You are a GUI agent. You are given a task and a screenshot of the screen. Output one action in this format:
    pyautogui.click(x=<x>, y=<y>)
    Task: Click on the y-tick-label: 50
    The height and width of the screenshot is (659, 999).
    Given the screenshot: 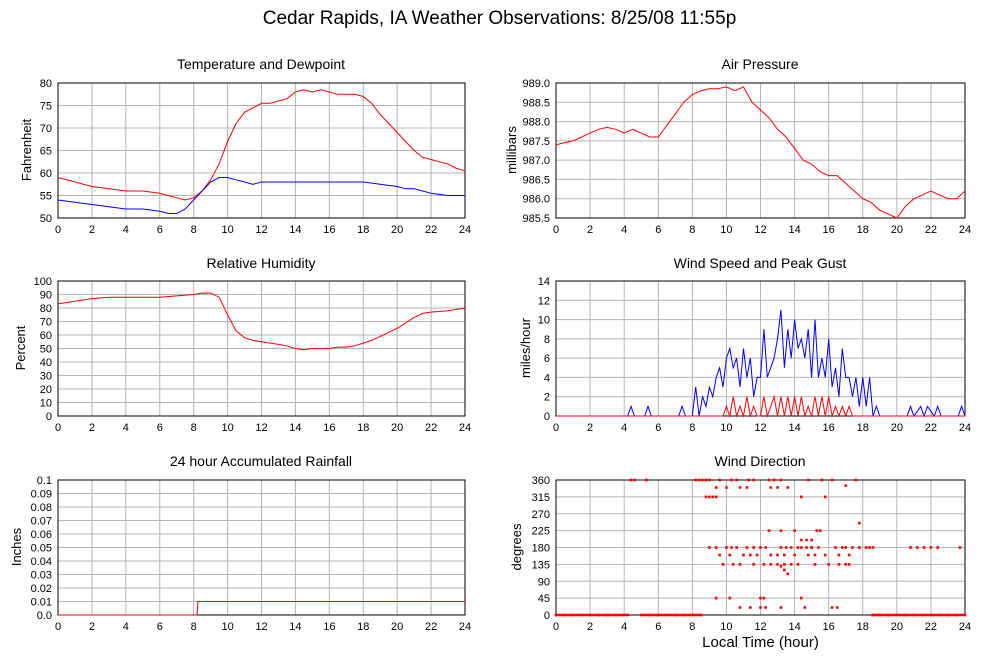 What is the action you would take?
    pyautogui.click(x=46, y=219)
    